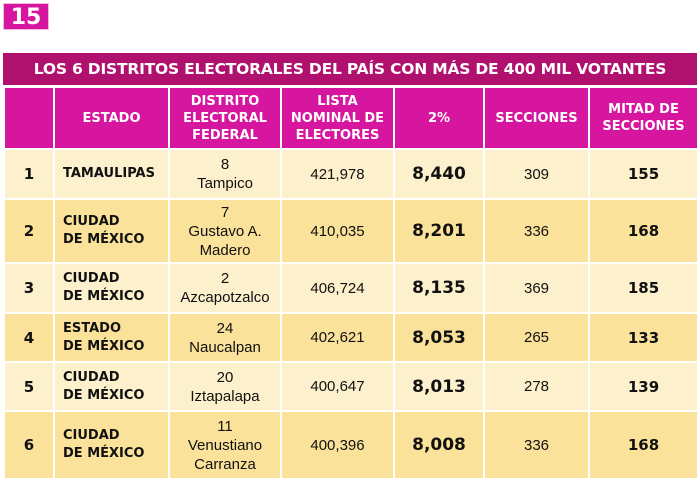  What do you see at coordinates (225, 328) in the screenshot?
I see `distrito-number: 24` at bounding box center [225, 328].